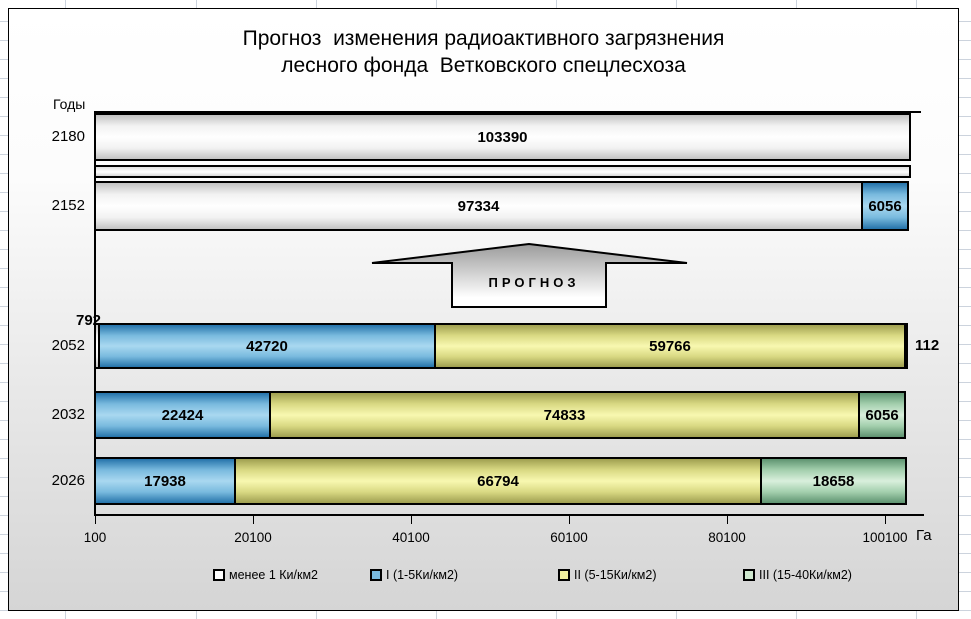  What do you see at coordinates (182, 415) in the screenshot?
I see `bar-segment-i: 22424` at bounding box center [182, 415].